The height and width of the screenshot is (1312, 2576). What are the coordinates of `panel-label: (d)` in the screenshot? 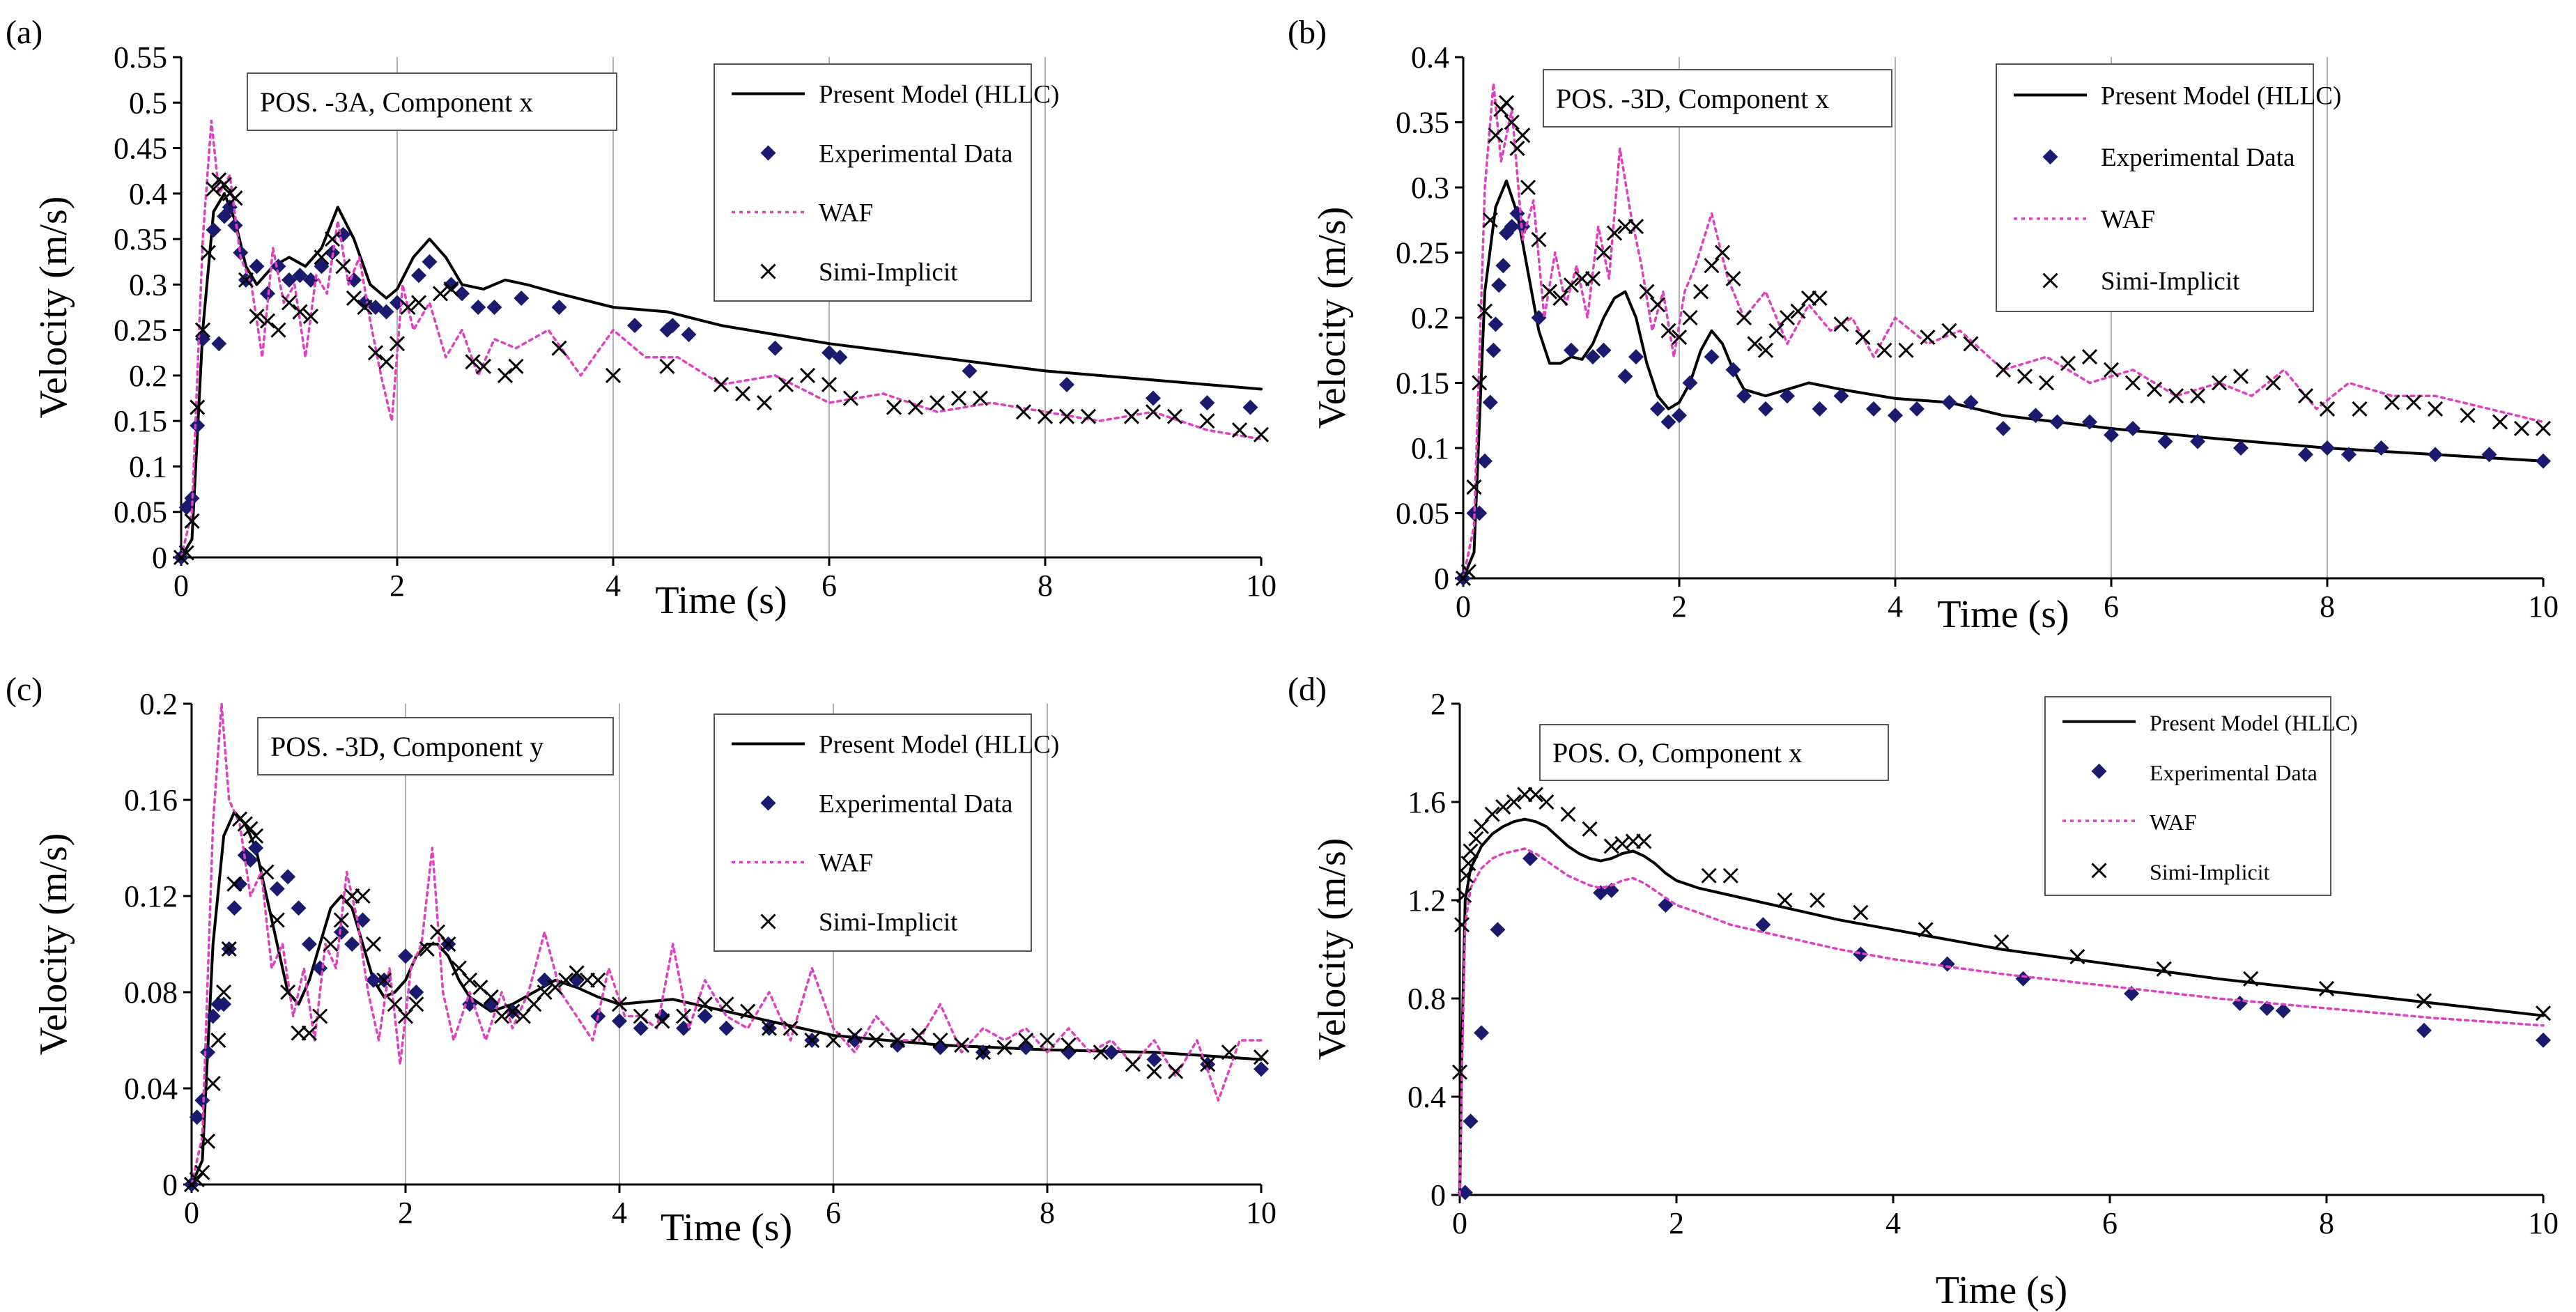 It's located at (1307, 690).